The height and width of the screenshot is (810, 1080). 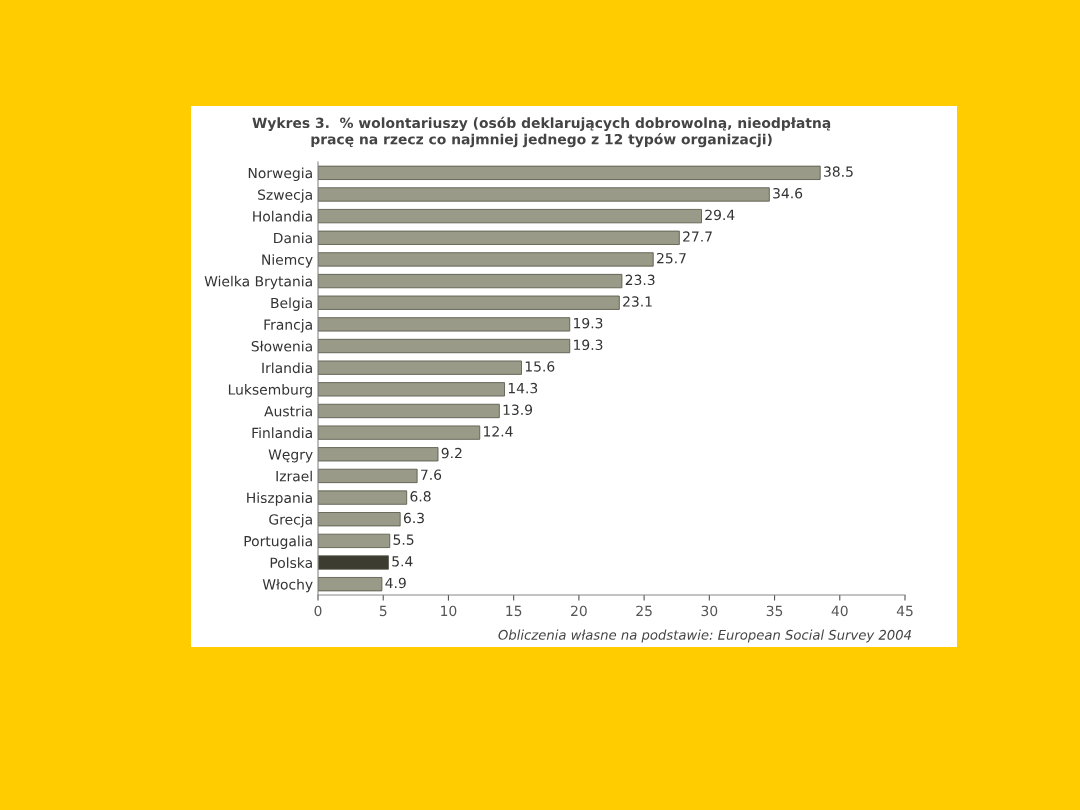 What do you see at coordinates (402, 561) in the screenshot?
I see `data-label: 5.4` at bounding box center [402, 561].